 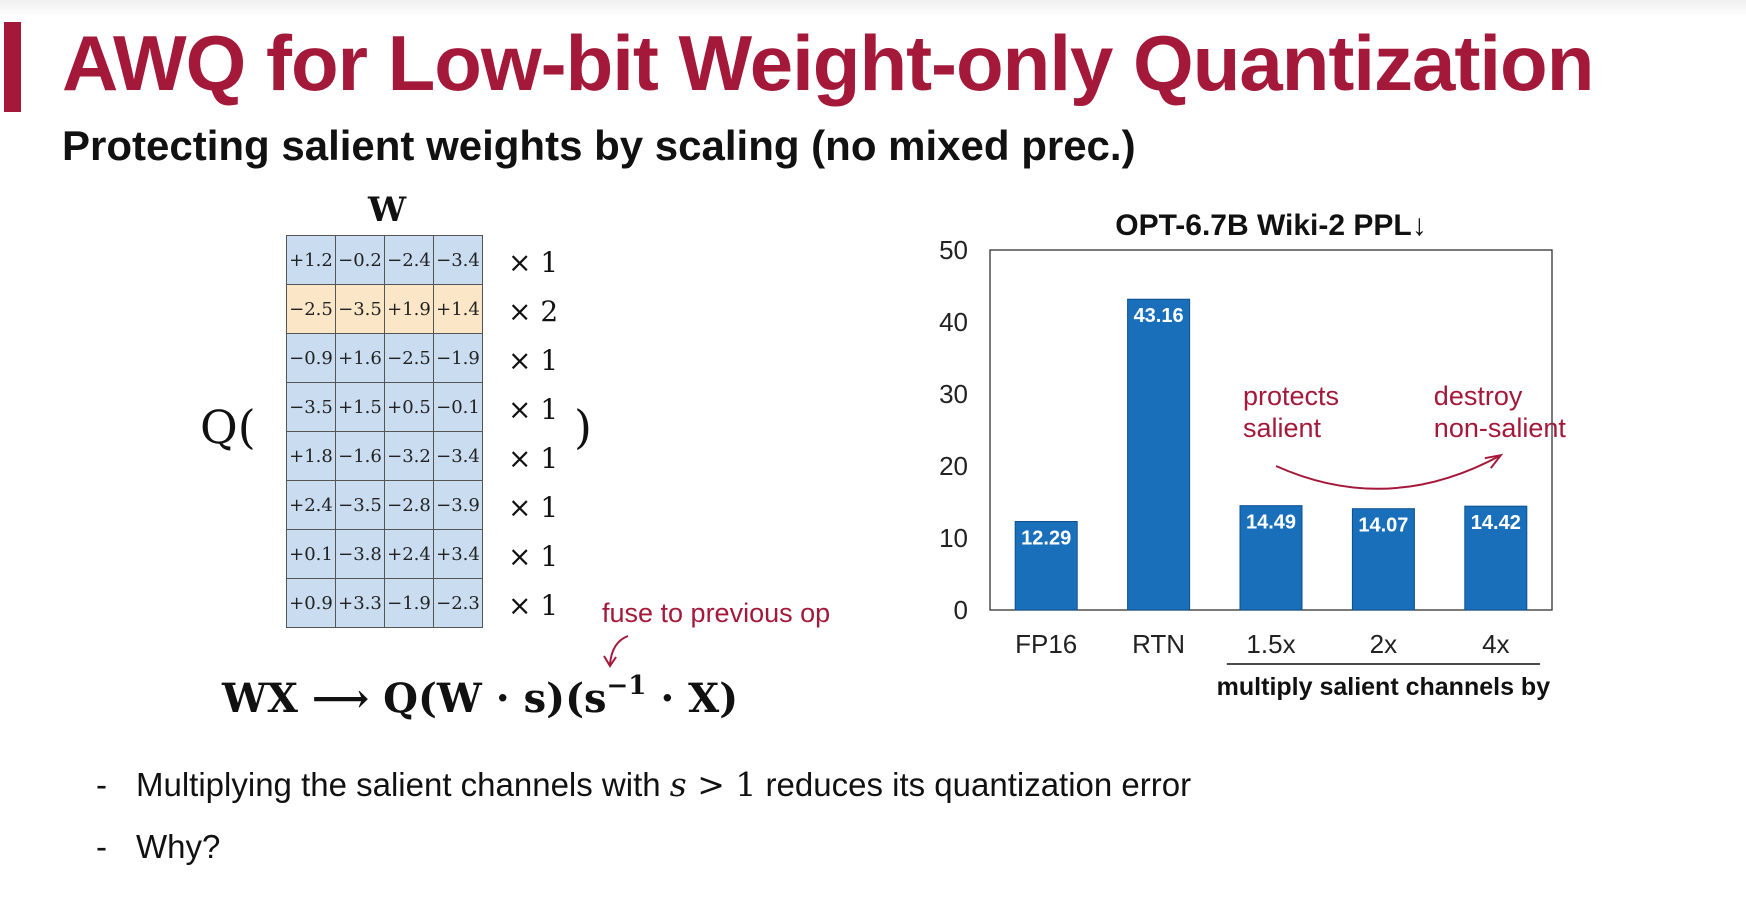 What do you see at coordinates (1494, 461) in the screenshot?
I see `arrowhead-icon` at bounding box center [1494, 461].